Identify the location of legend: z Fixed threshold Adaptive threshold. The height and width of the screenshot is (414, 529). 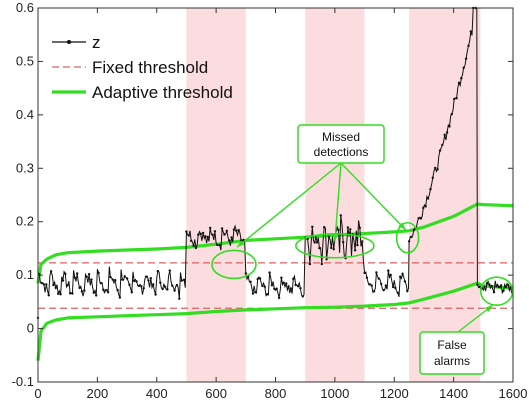
(142, 67).